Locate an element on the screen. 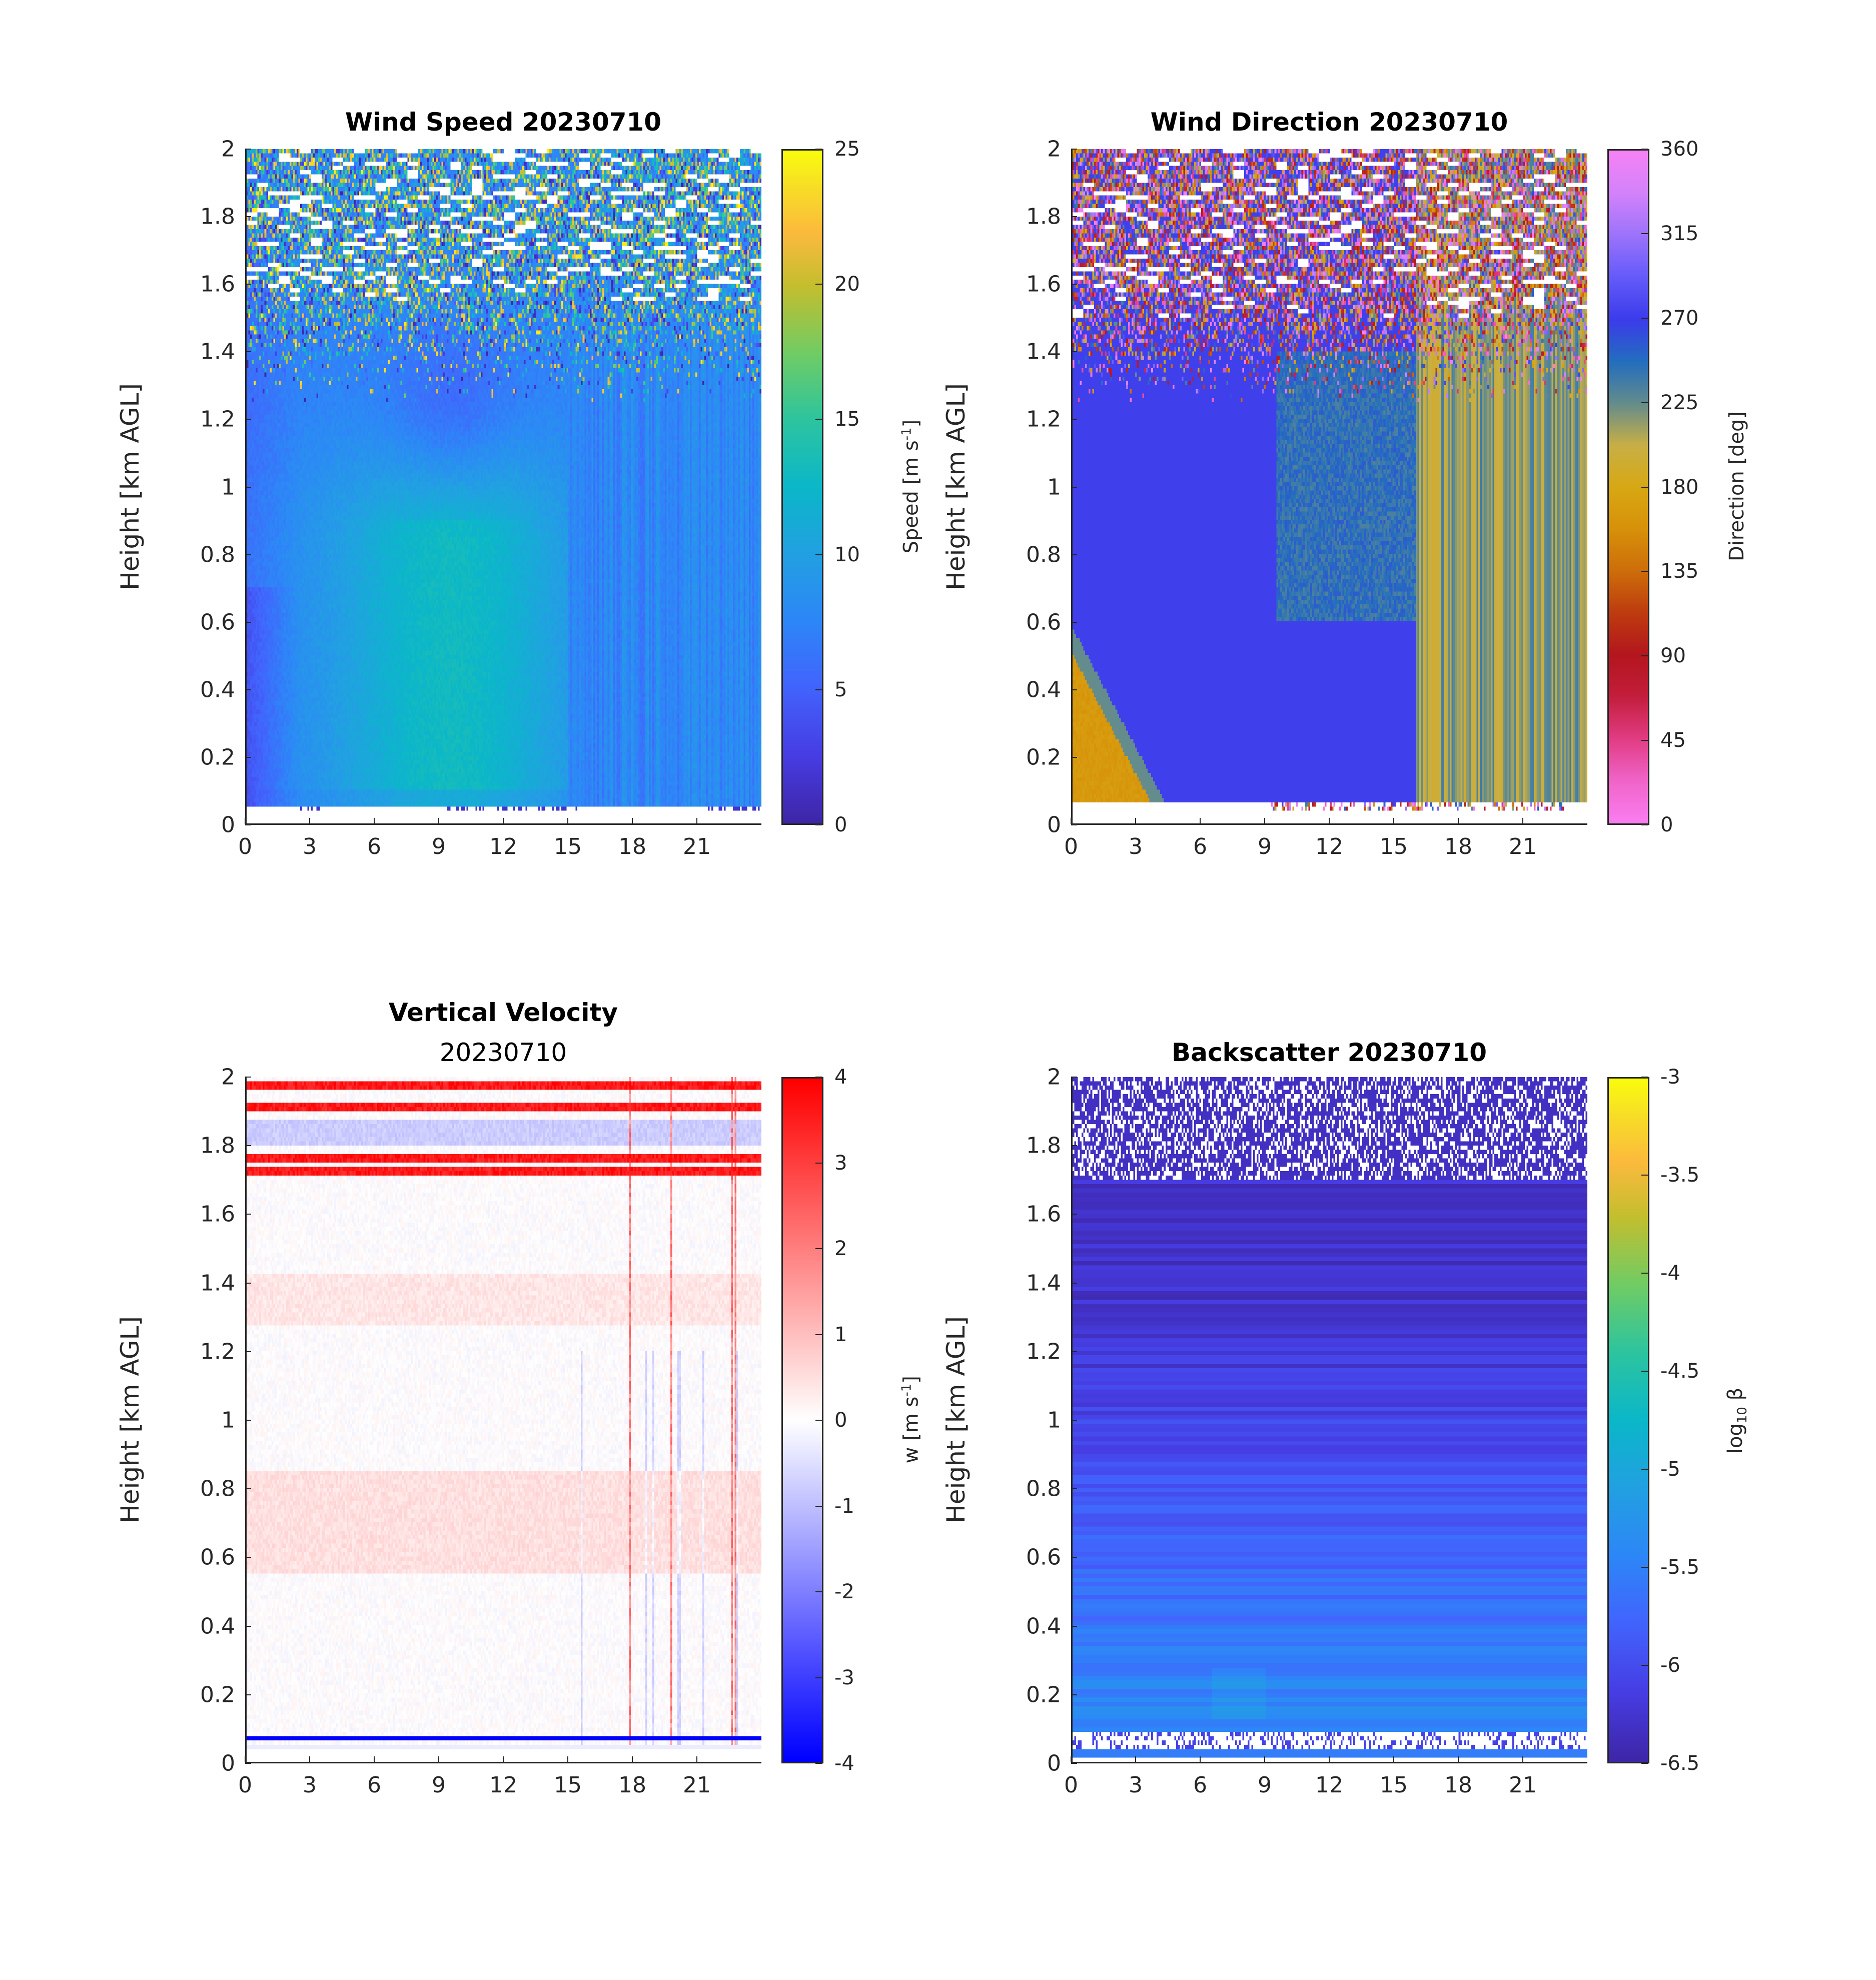 This screenshot has height=1980, width=1876. colorbar-tick-label: 360 is located at coordinates (1679, 149).